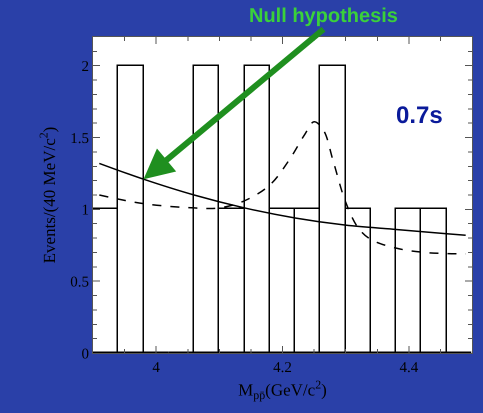 This screenshot has width=483, height=413. Describe the element at coordinates (85, 66) in the screenshot. I see `y-tick-label: 2` at that location.